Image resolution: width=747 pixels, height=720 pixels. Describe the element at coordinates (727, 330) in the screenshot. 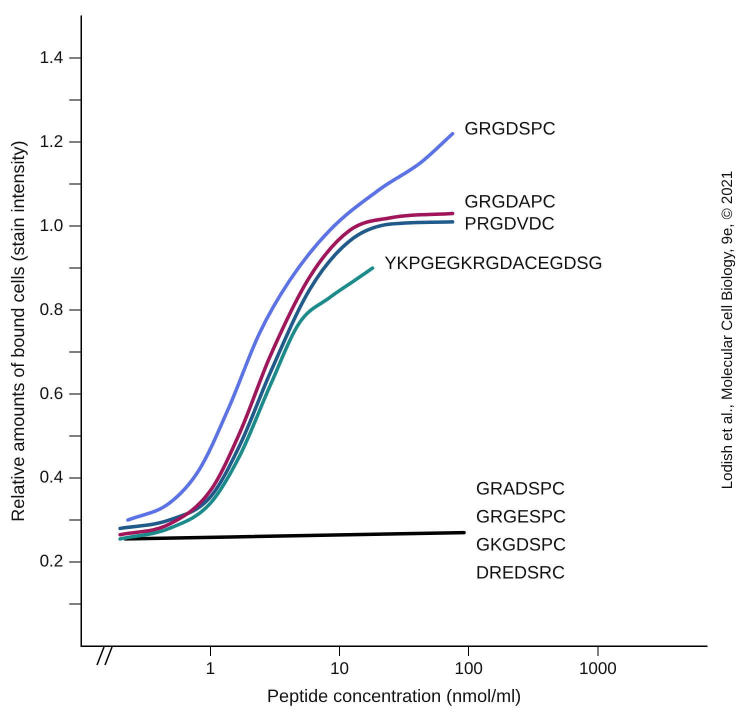

I see `text: Lodish et al., Molecular Cell Biology, 9e, © 2021` at that location.